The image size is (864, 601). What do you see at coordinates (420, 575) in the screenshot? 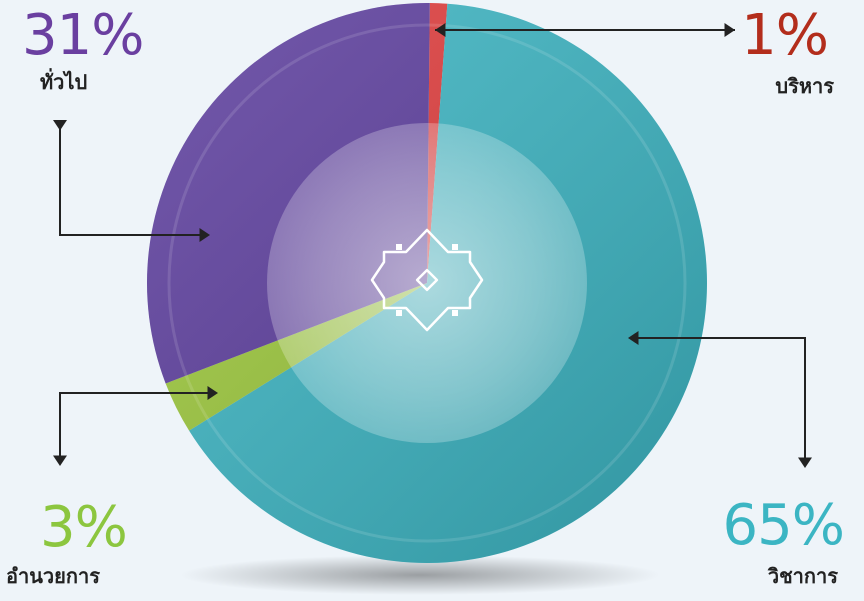
I see `pie-shadow` at bounding box center [420, 575].